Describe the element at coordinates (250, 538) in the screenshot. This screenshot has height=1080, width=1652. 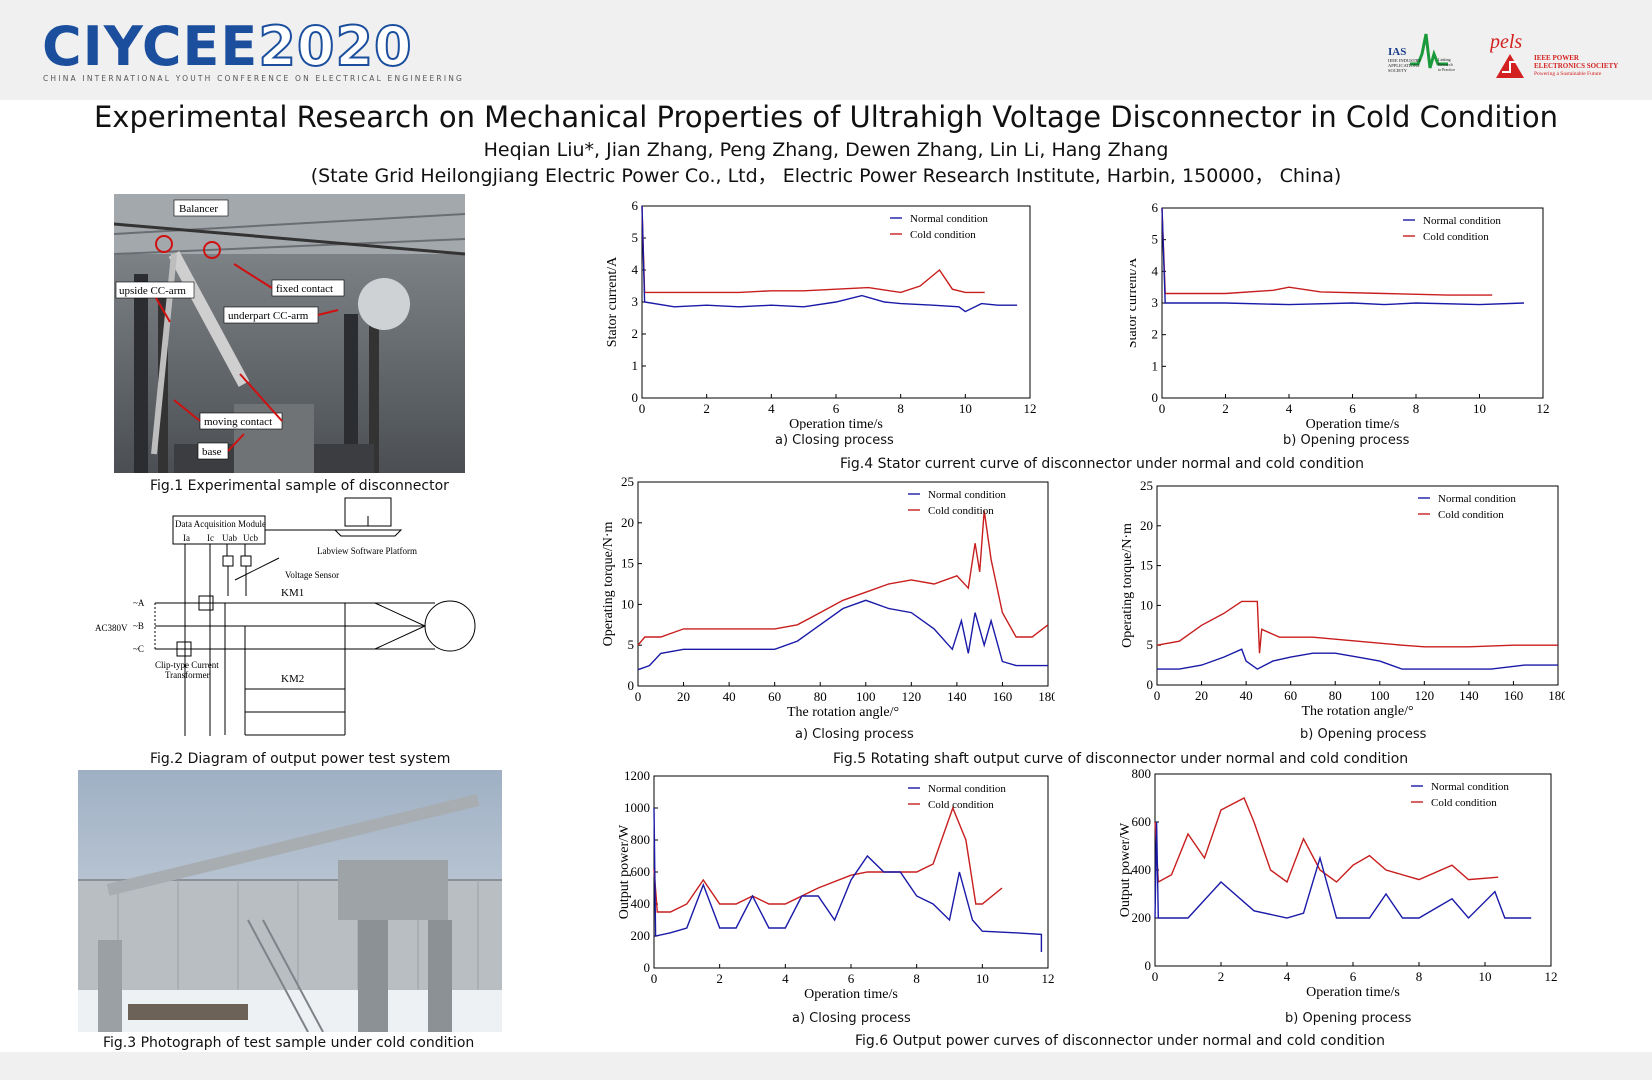
I see `svg-text: Ucb` at that location.